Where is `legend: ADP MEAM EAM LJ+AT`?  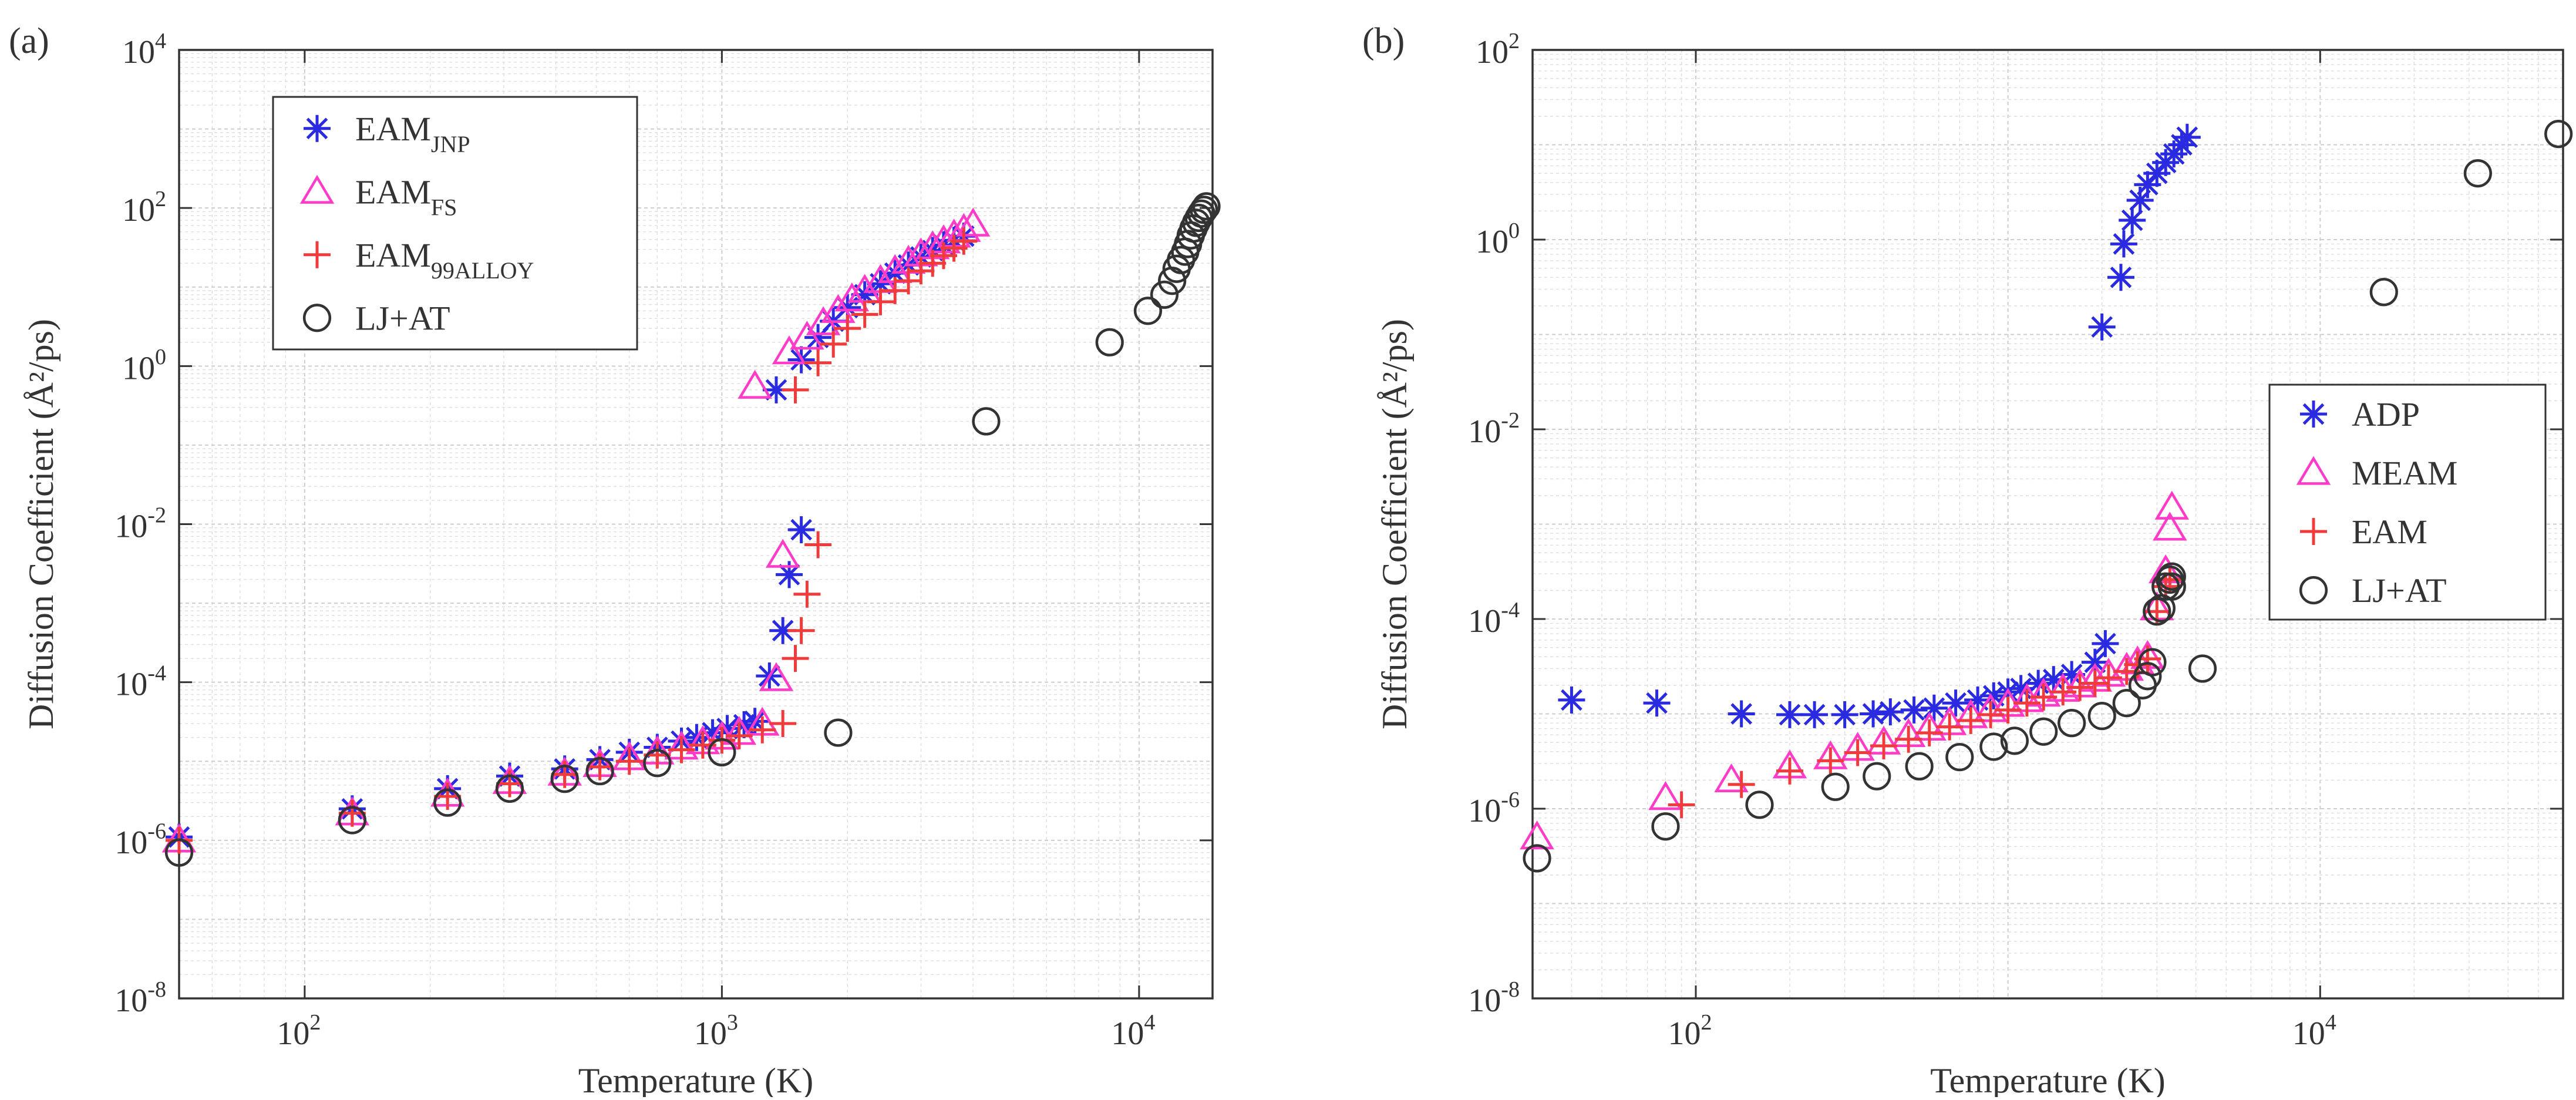 legend: ADP MEAM EAM LJ+AT is located at coordinates (2407, 502).